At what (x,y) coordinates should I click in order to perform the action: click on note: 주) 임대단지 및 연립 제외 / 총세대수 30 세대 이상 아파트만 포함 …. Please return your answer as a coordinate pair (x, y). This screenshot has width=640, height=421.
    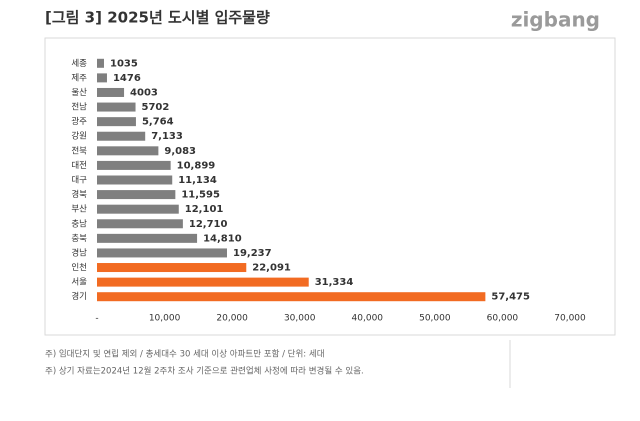
    Looking at the image, I should click on (185, 354).